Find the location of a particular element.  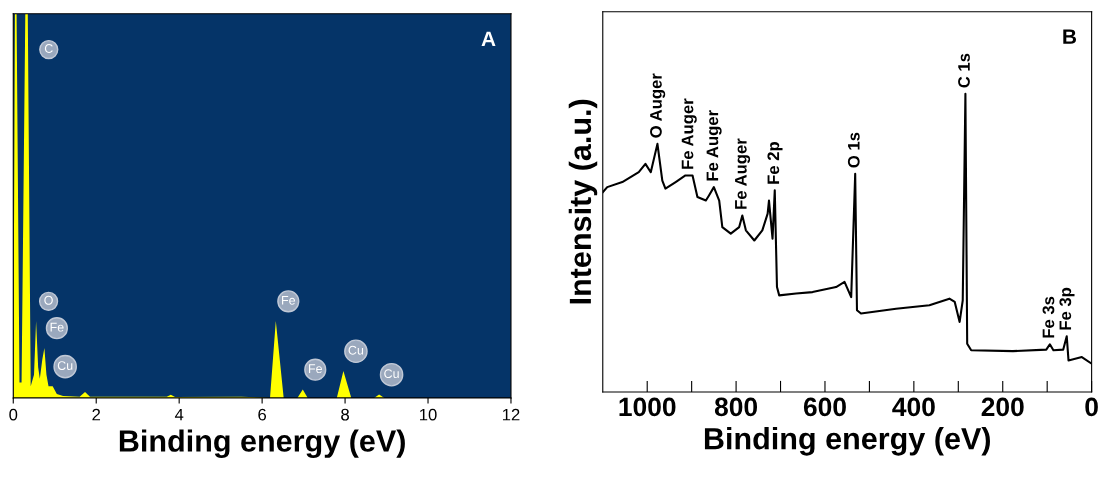

x-tick-label: 800 is located at coordinates (736, 407).